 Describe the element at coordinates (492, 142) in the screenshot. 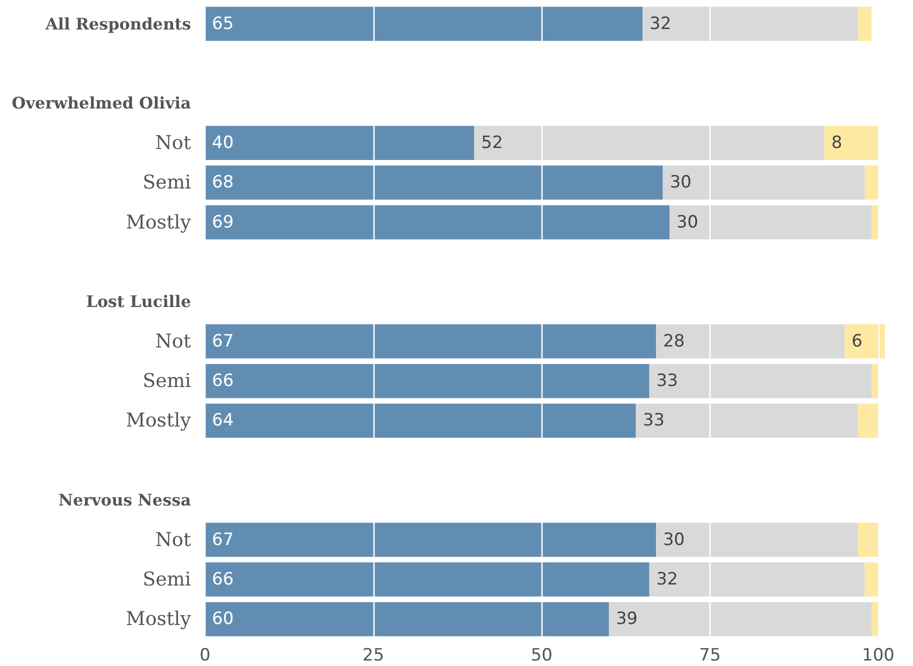

I see `data-label: 52` at that location.